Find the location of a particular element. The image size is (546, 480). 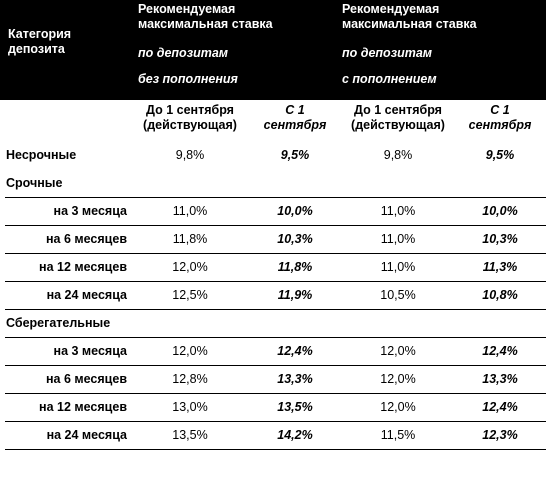

group-subtitle: с пополнением is located at coordinates (389, 78).